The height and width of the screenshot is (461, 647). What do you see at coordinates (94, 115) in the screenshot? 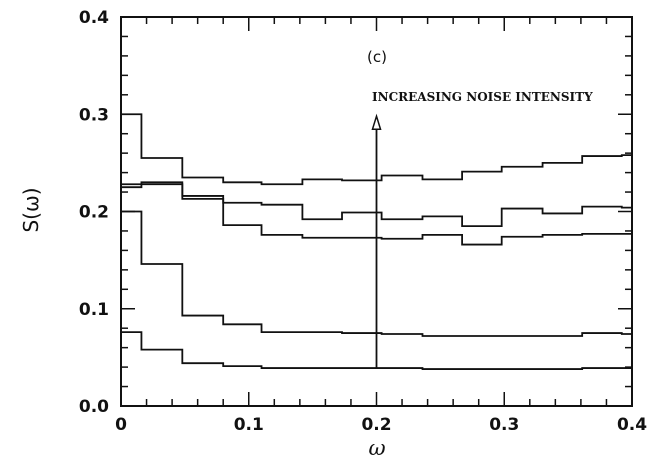
I see `y-tick-label: 0.3` at bounding box center [94, 115].